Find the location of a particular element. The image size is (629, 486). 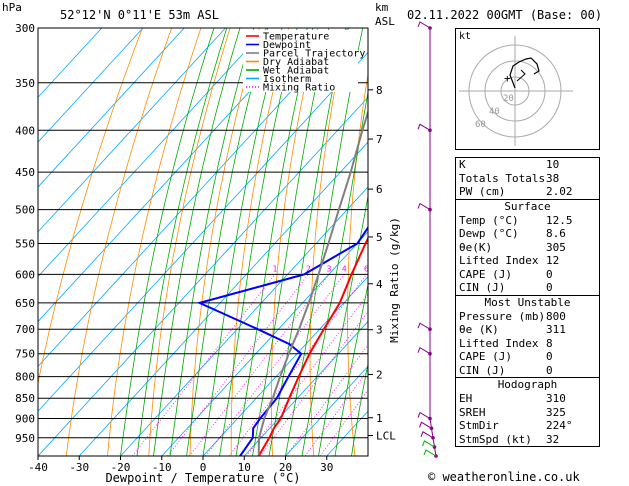

altitude-tick-label: 2 is located at coordinates (379, 374).